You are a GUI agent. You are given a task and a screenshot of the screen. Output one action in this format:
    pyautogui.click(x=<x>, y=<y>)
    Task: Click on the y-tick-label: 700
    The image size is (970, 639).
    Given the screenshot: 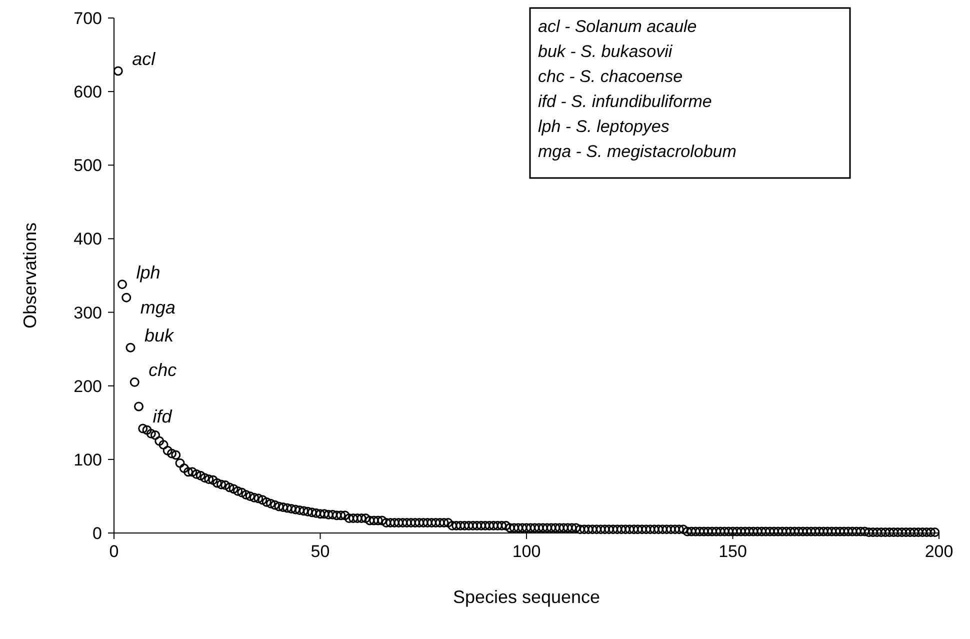 What is the action you would take?
    pyautogui.click(x=88, y=18)
    